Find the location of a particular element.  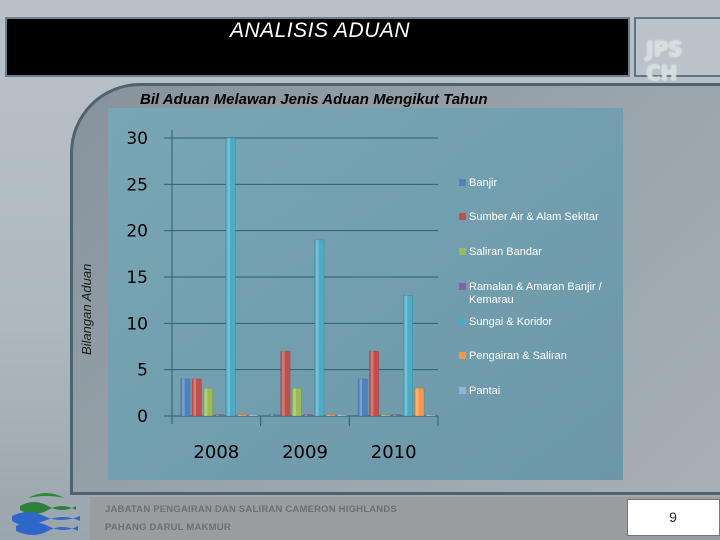

page-number-box: 9 is located at coordinates (673, 517).